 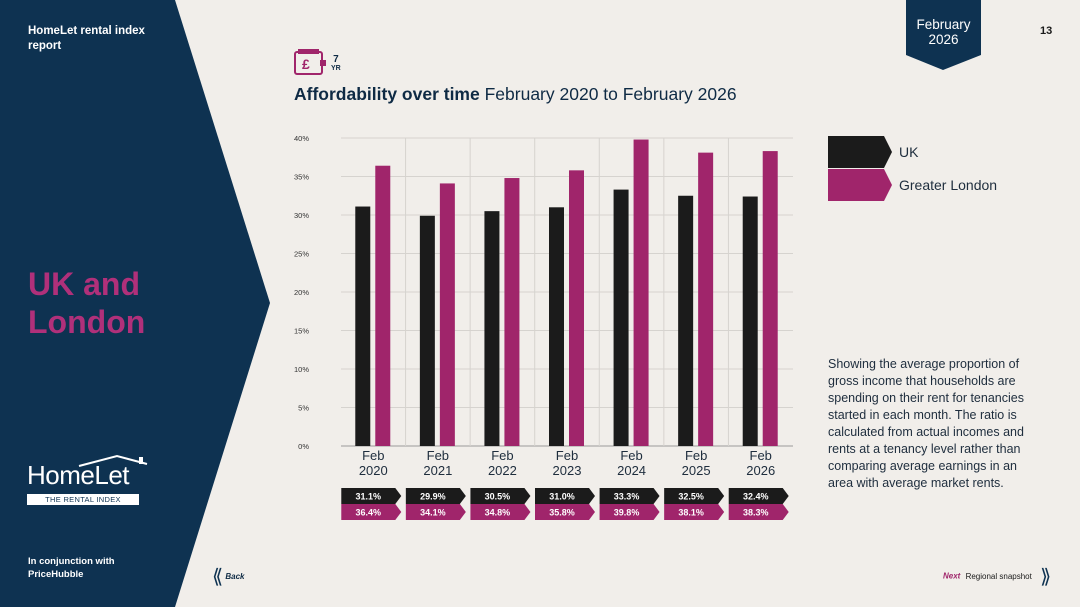 What do you see at coordinates (948, 185) in the screenshot?
I see `legend-label-london: Greater London` at bounding box center [948, 185].